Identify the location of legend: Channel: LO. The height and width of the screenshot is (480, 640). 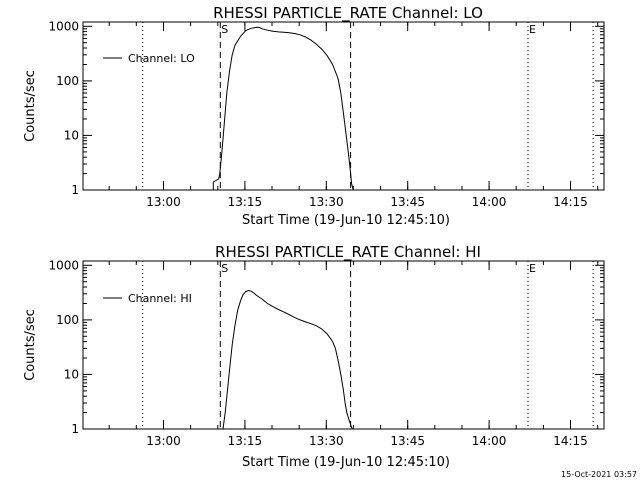
(149, 58).